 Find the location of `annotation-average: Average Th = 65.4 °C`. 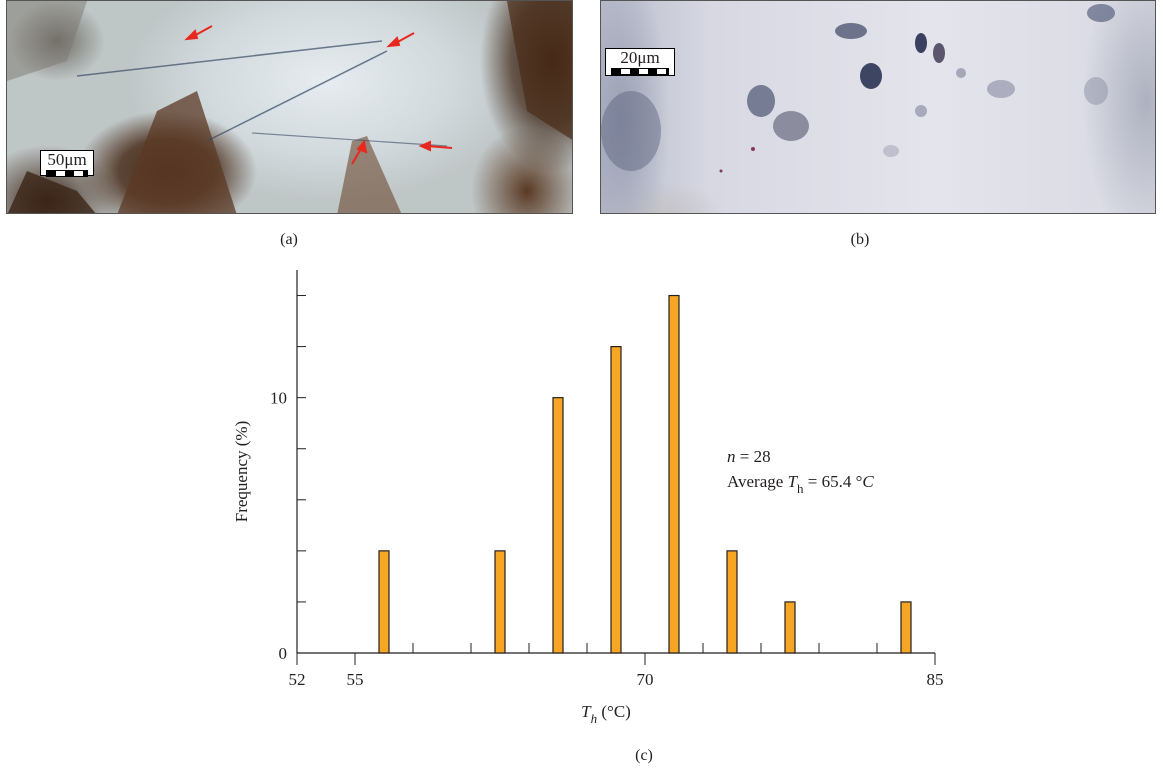

annotation-average: Average Th = 65.4 °C is located at coordinates (800, 484).